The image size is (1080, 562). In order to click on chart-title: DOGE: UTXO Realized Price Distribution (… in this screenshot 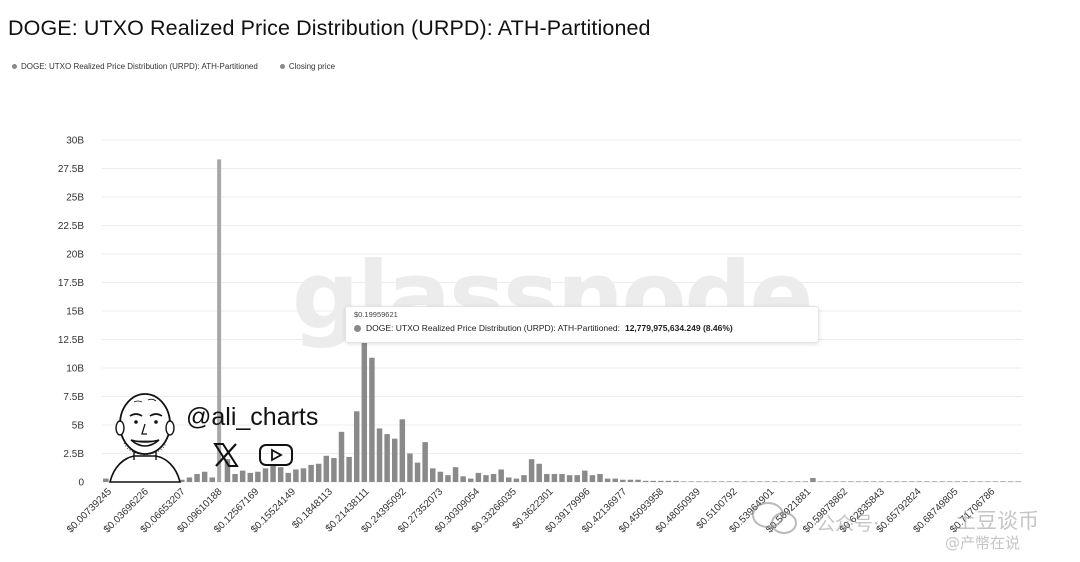, I will do `click(329, 28)`.